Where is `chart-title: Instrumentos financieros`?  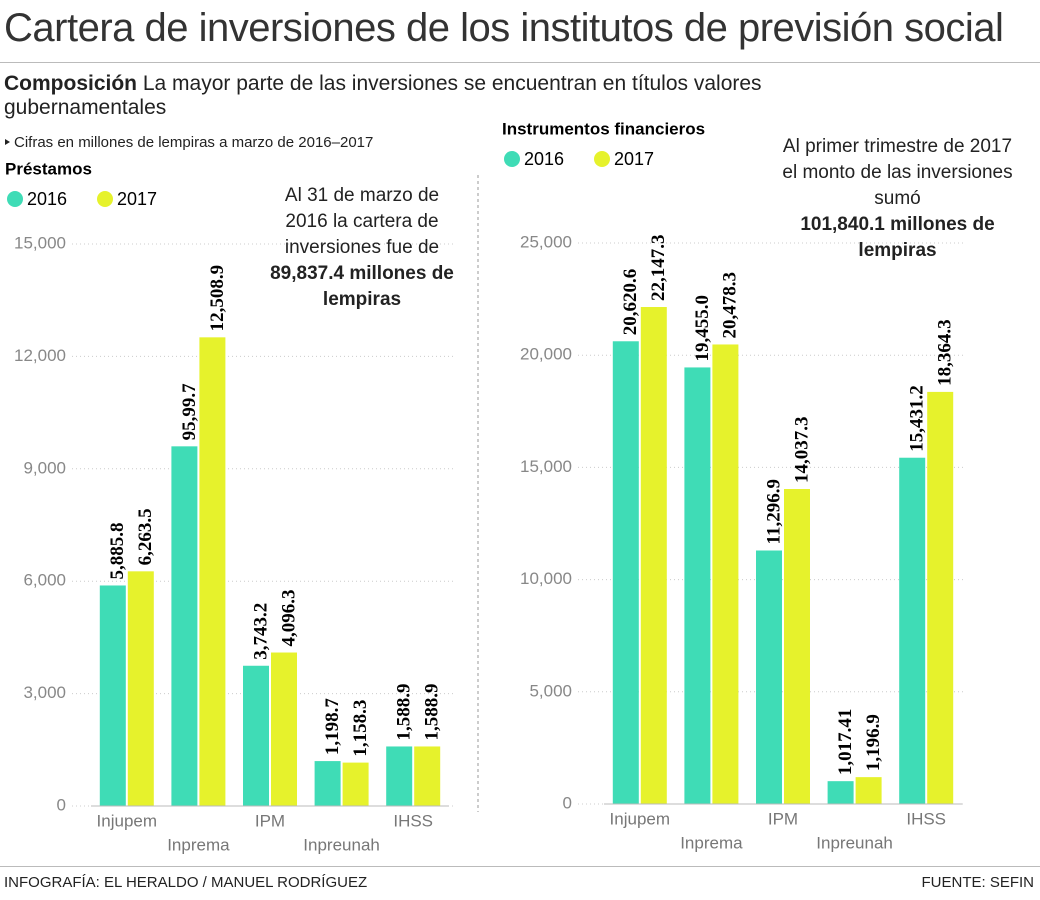
chart-title: Instrumentos financieros is located at coordinates (603, 128).